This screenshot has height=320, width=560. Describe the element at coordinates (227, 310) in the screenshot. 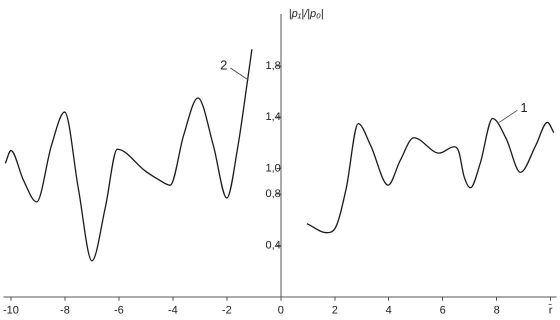

I see `x-tick-label: -2` at that location.